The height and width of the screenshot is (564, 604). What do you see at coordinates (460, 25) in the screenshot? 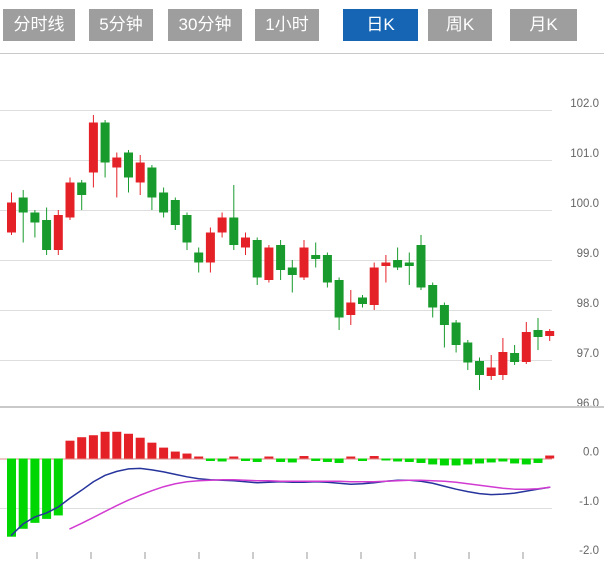
I see `tab-weekly-k: 周K` at bounding box center [460, 25].